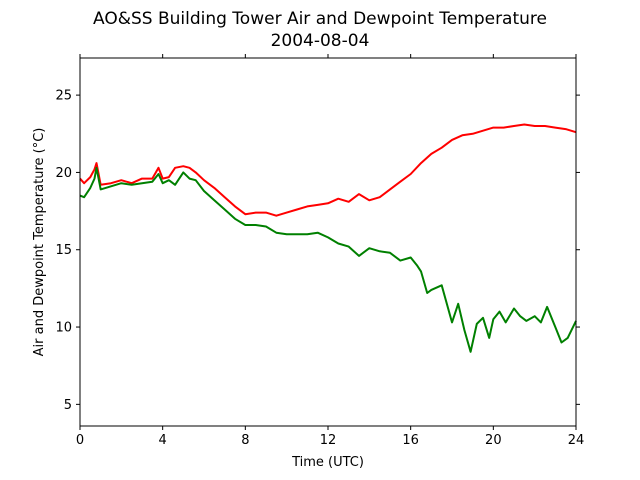 This screenshot has width=640, height=480. I want to click on x-tick-label: 12, so click(328, 440).